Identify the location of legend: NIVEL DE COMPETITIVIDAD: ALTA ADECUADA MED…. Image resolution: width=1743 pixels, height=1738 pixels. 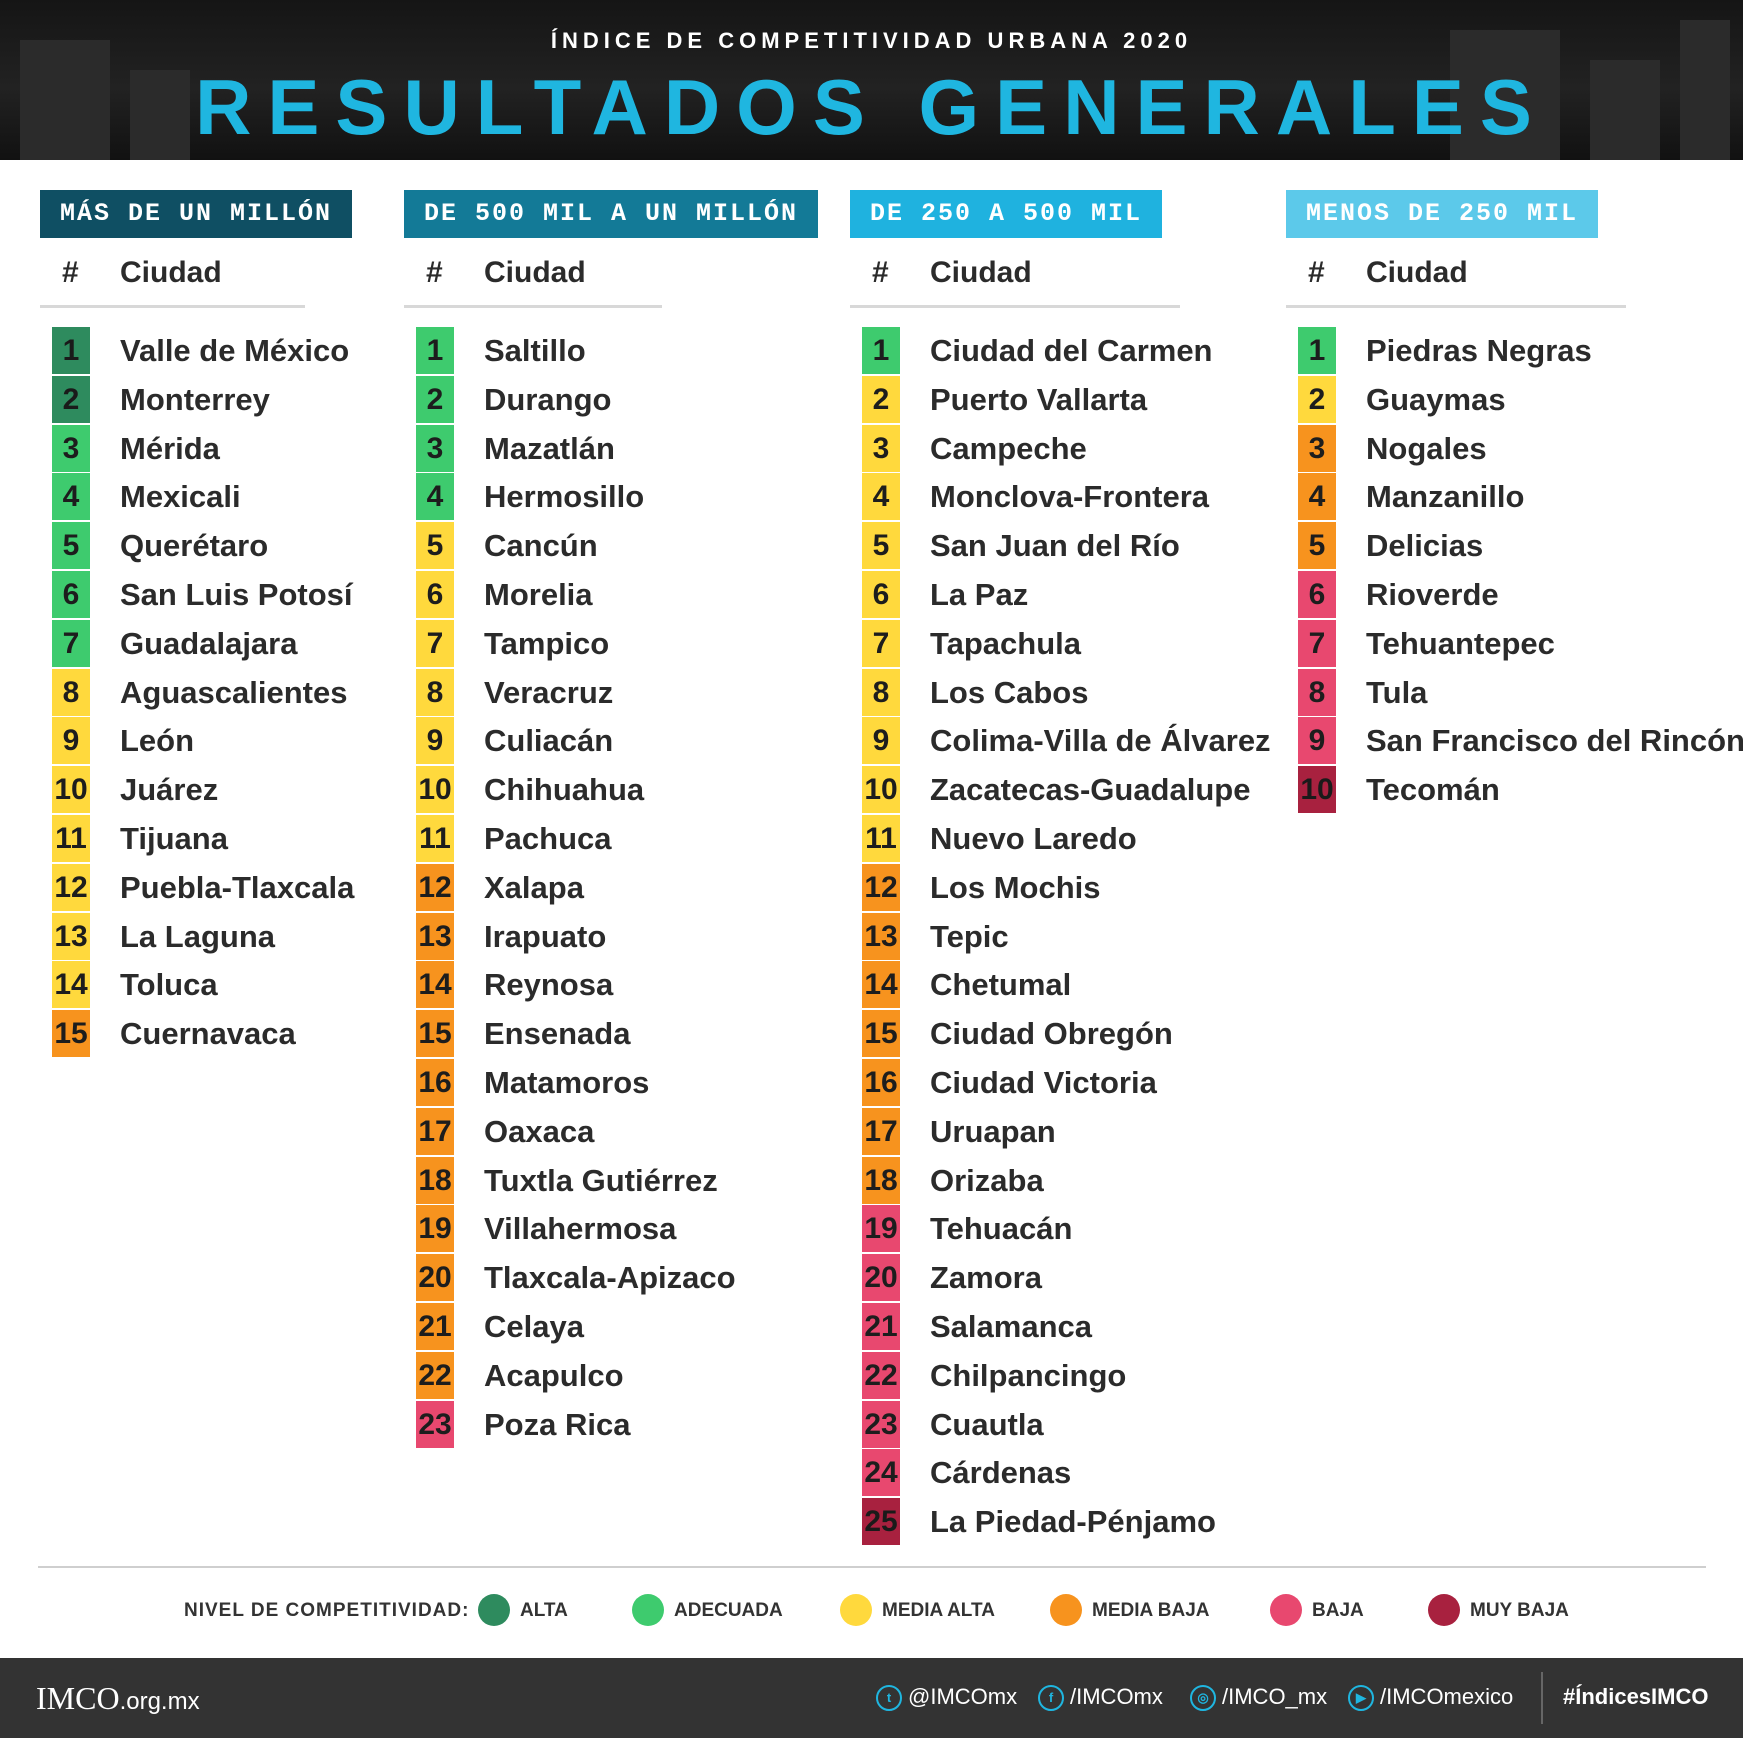
(871, 1610).